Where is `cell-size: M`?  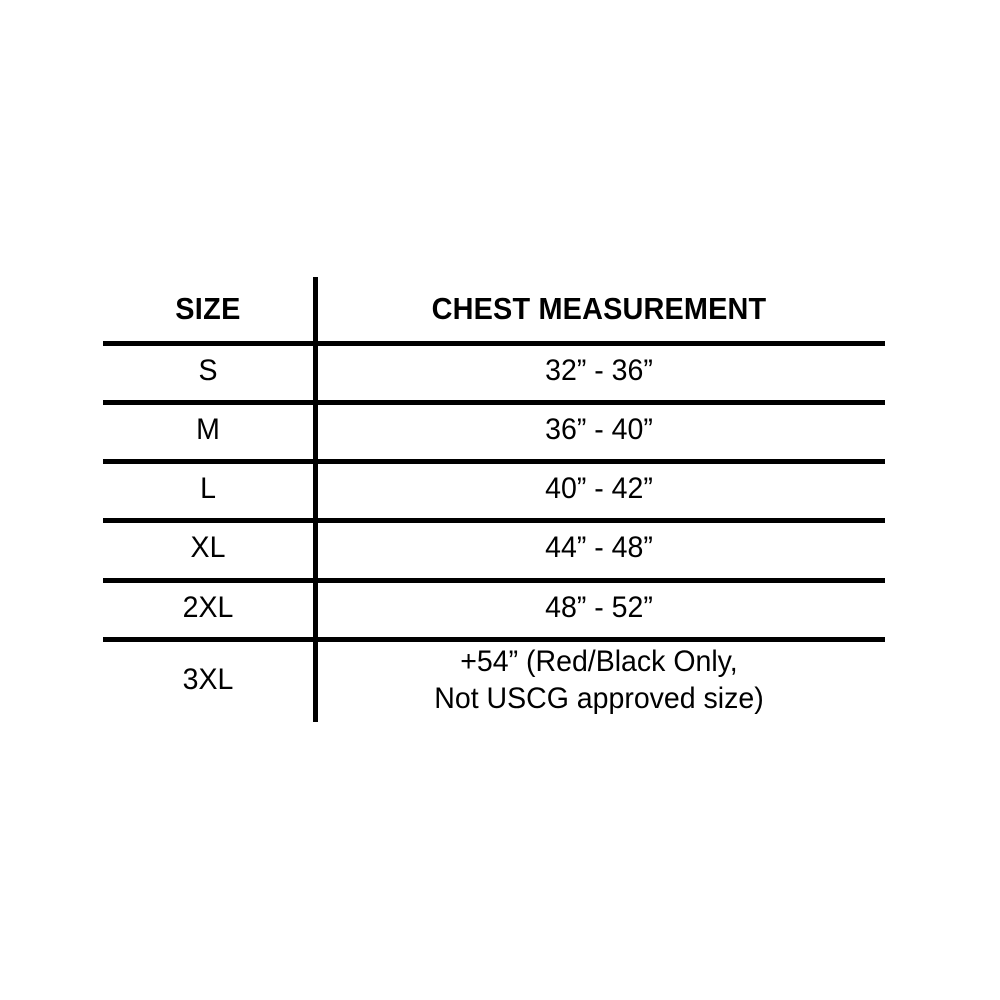 cell-size: M is located at coordinates (208, 429).